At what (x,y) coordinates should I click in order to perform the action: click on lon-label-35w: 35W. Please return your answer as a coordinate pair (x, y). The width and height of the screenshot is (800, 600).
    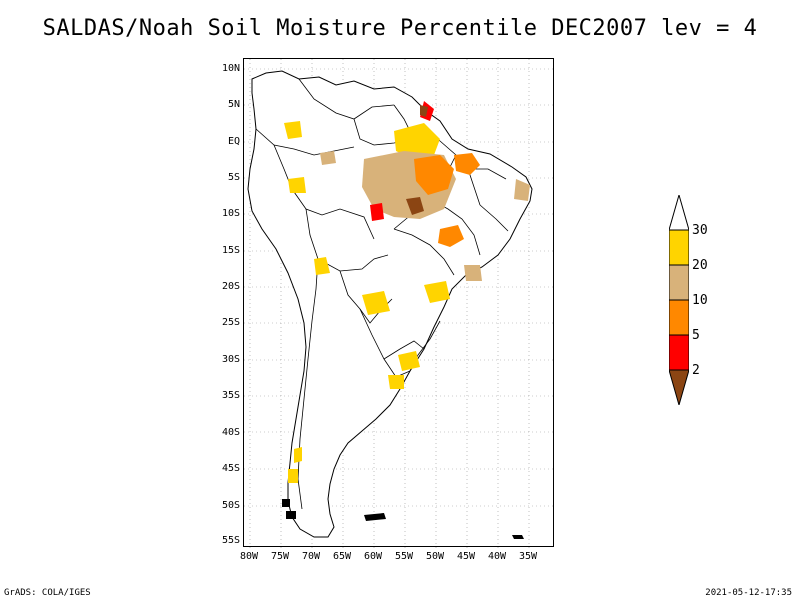
    Looking at the image, I should click on (528, 556).